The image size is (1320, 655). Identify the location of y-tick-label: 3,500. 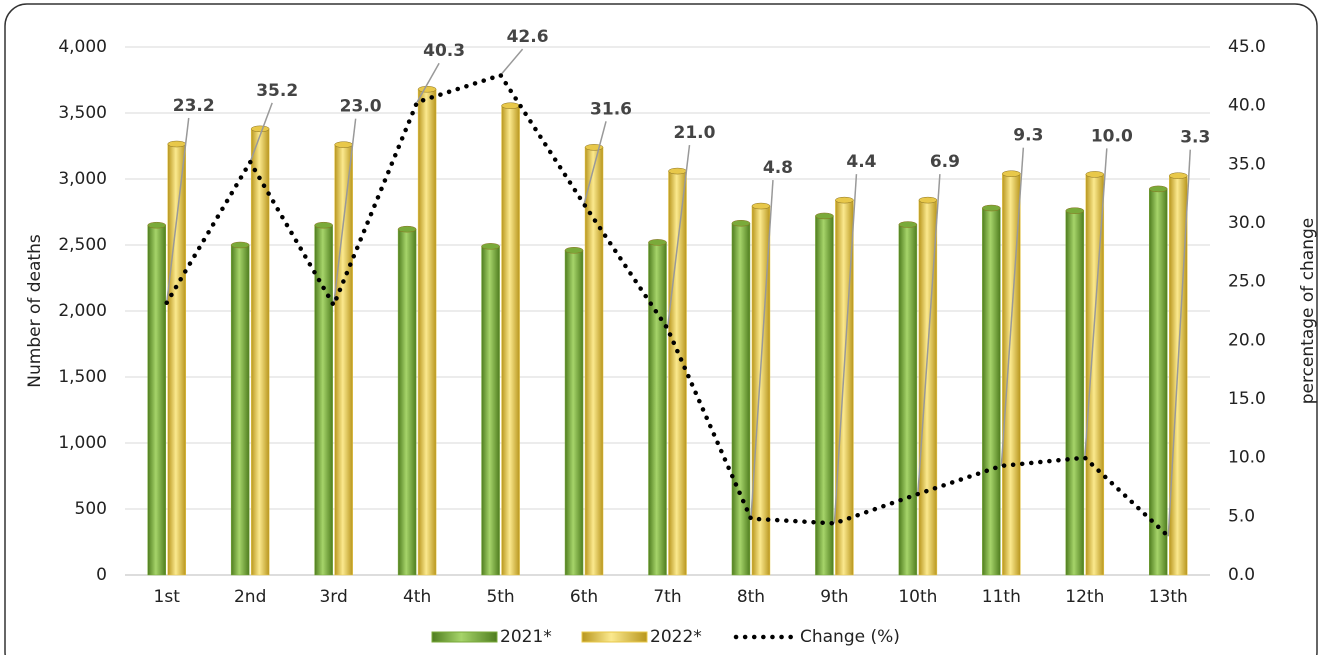
(82, 113).